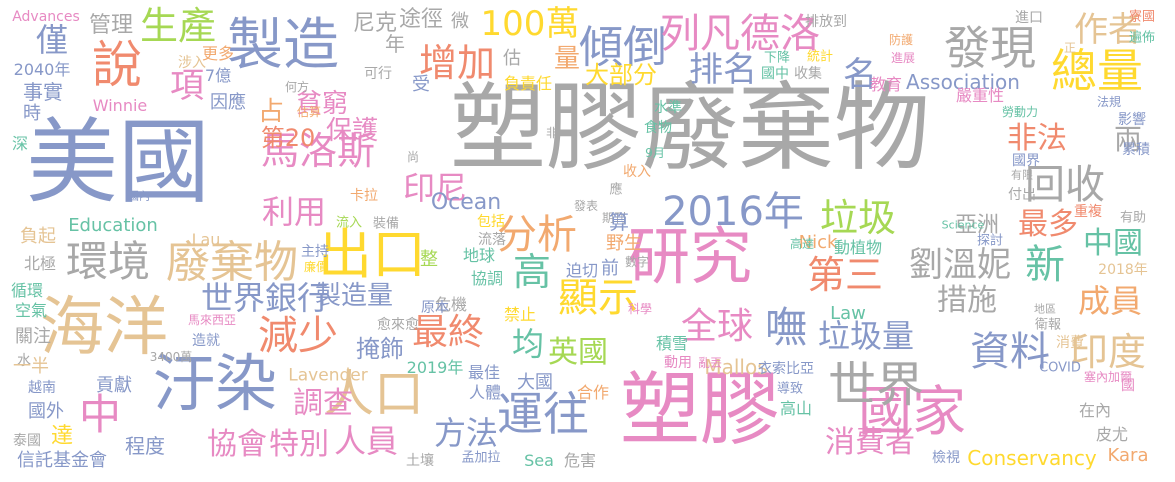 This screenshot has width=1175, height=482. Describe the element at coordinates (1010, 352) in the screenshot. I see `word: 資料` at that location.